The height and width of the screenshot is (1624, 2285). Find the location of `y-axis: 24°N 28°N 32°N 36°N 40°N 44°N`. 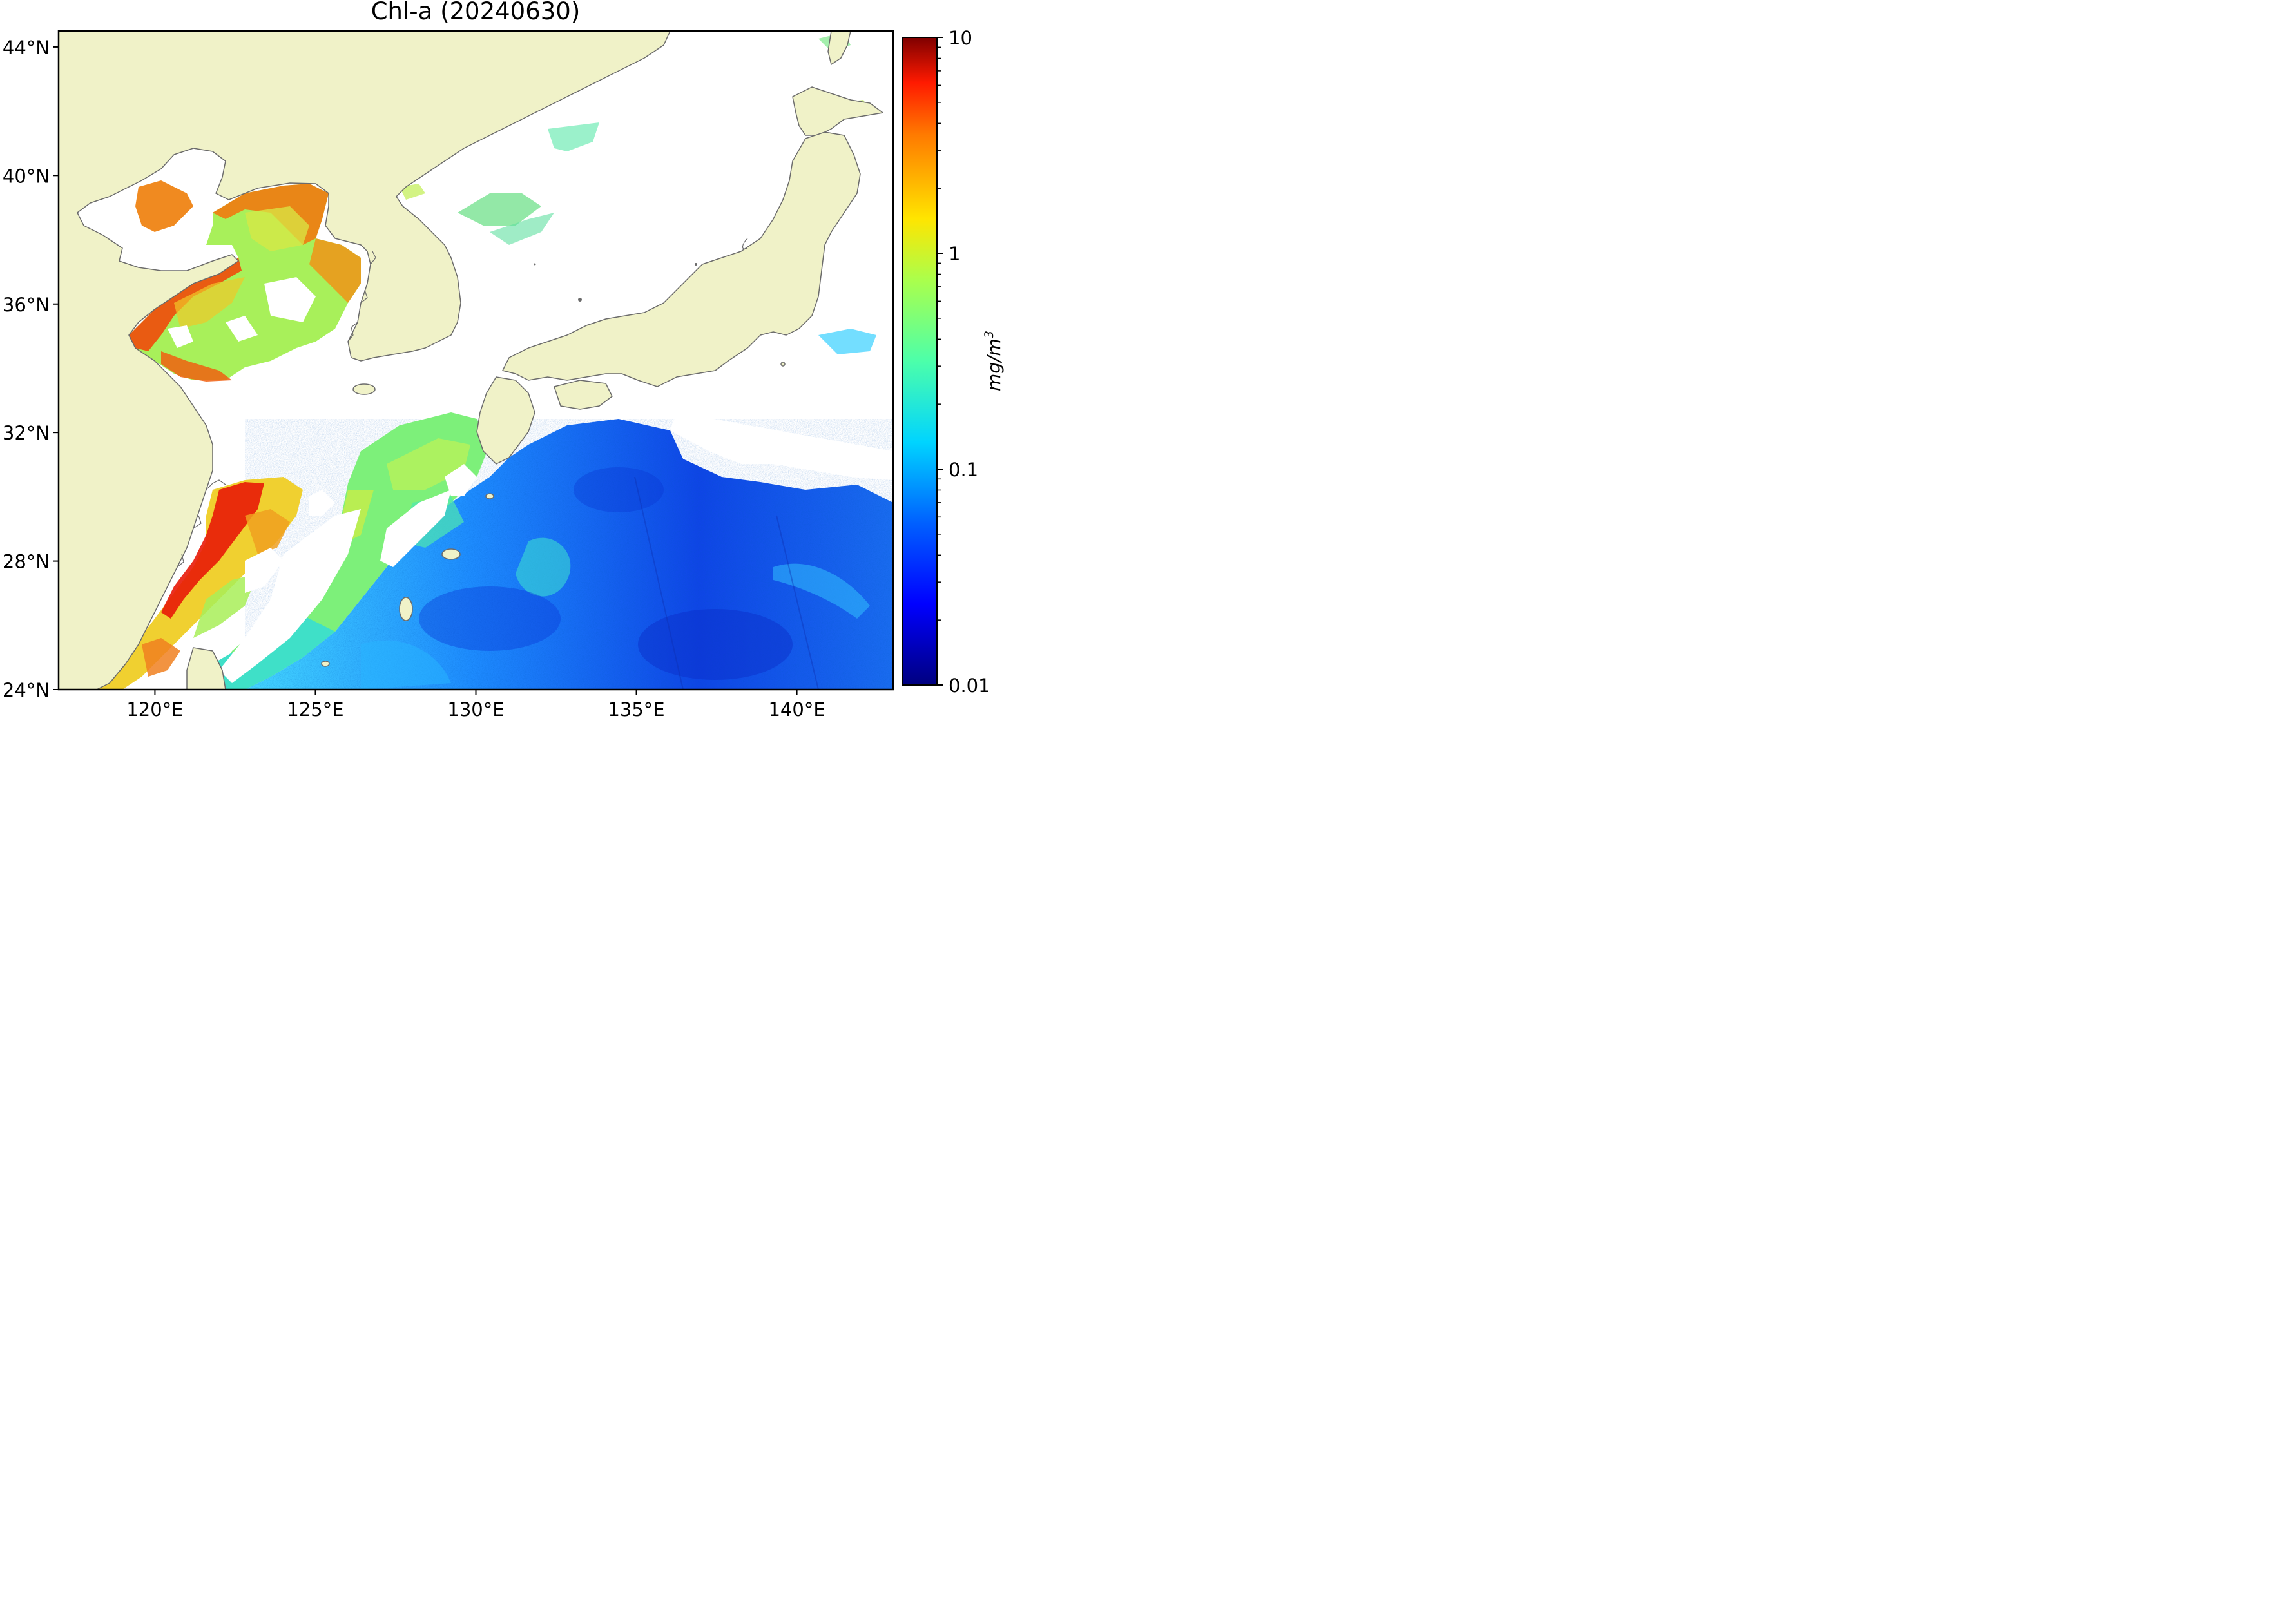

y-axis: 24°N 28°N 32°N 36°N 40°N 44°N is located at coordinates (31, 369).